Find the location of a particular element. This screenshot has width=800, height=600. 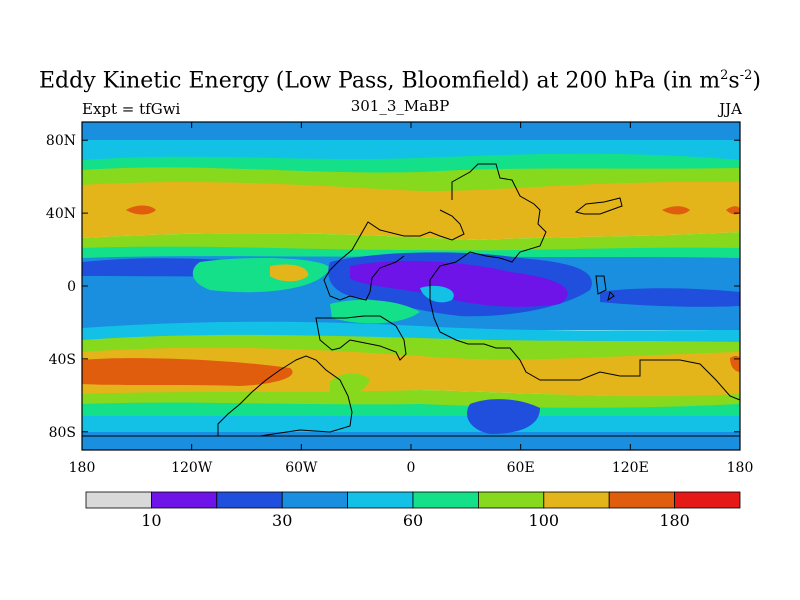

africa-cyan is located at coordinates (437, 294).